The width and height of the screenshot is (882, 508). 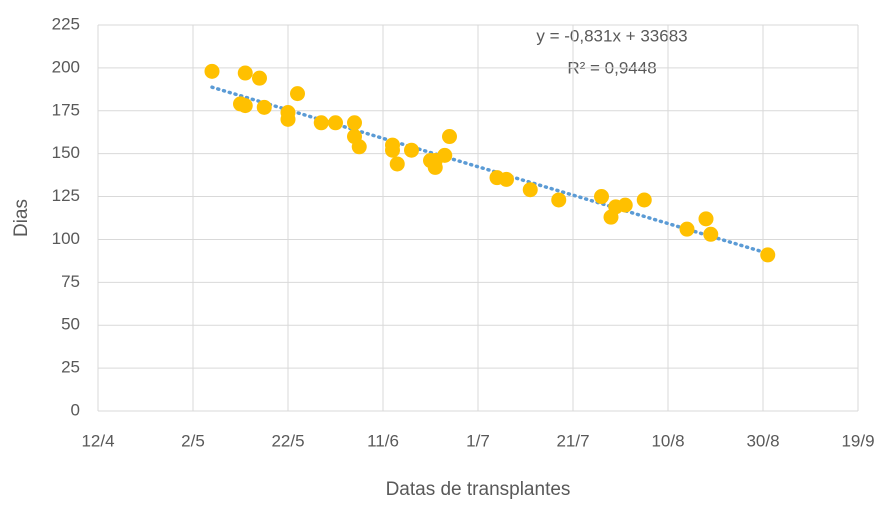 I want to click on y-tick-label: 175, so click(x=66, y=109).